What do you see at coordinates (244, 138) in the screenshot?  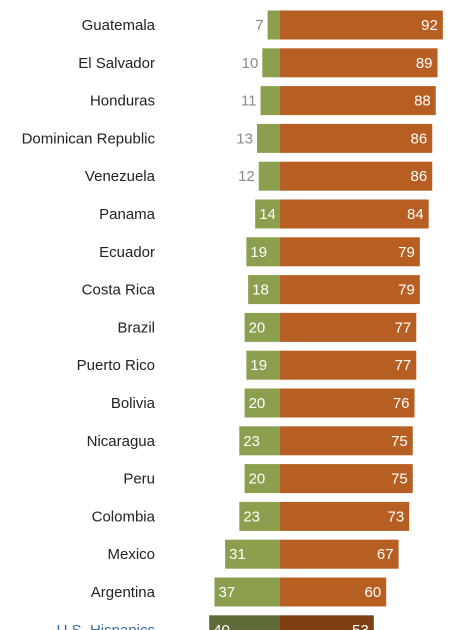 I see `value-label-left: 13` at bounding box center [244, 138].